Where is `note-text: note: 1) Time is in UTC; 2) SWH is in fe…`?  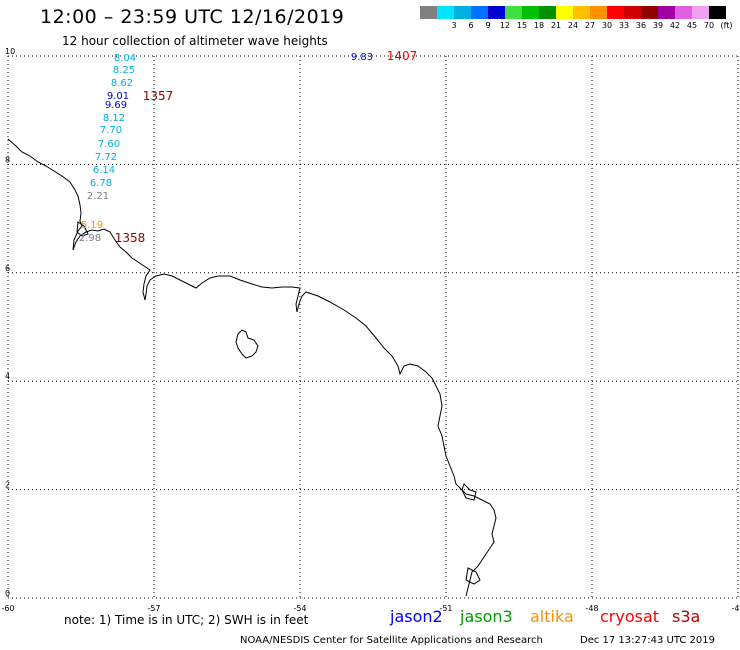 note-text: note: 1) Time is in UTC; 2) SWH is in fe… is located at coordinates (186, 620).